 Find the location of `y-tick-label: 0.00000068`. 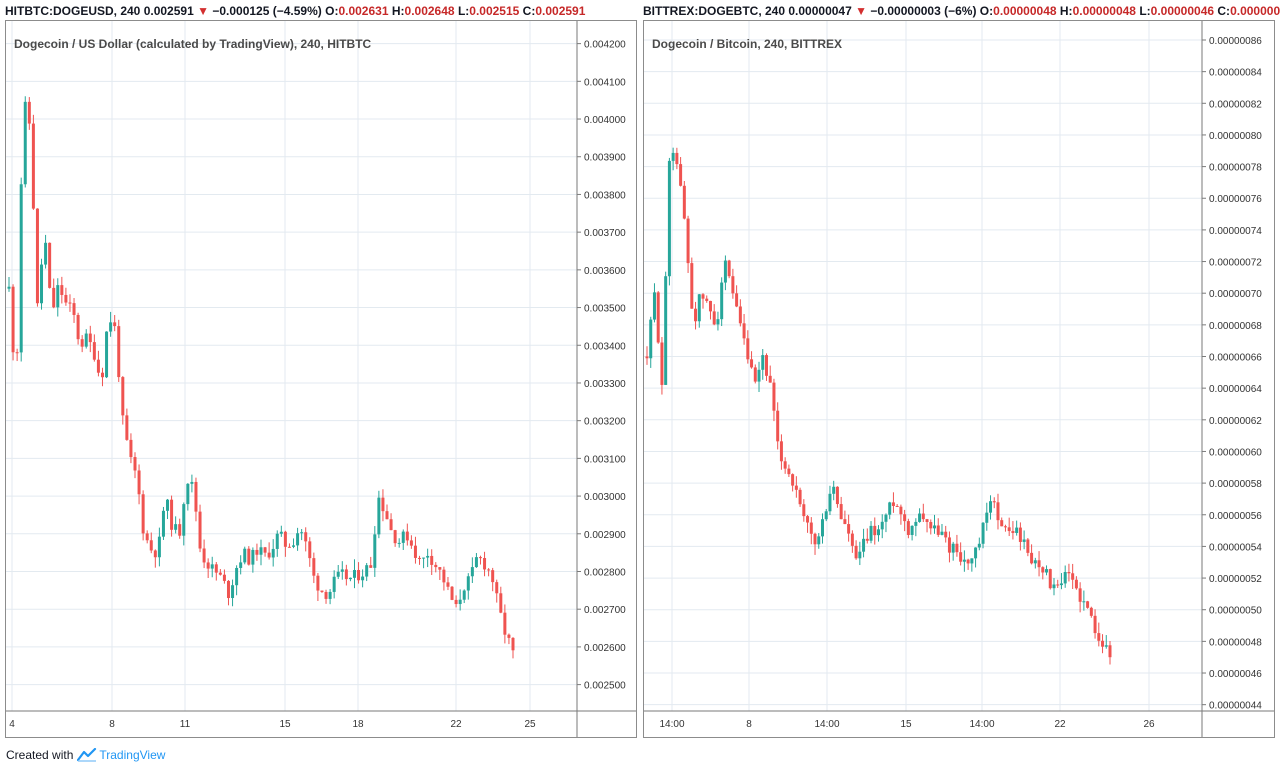

y-tick-label: 0.00000068 is located at coordinates (1235, 326).